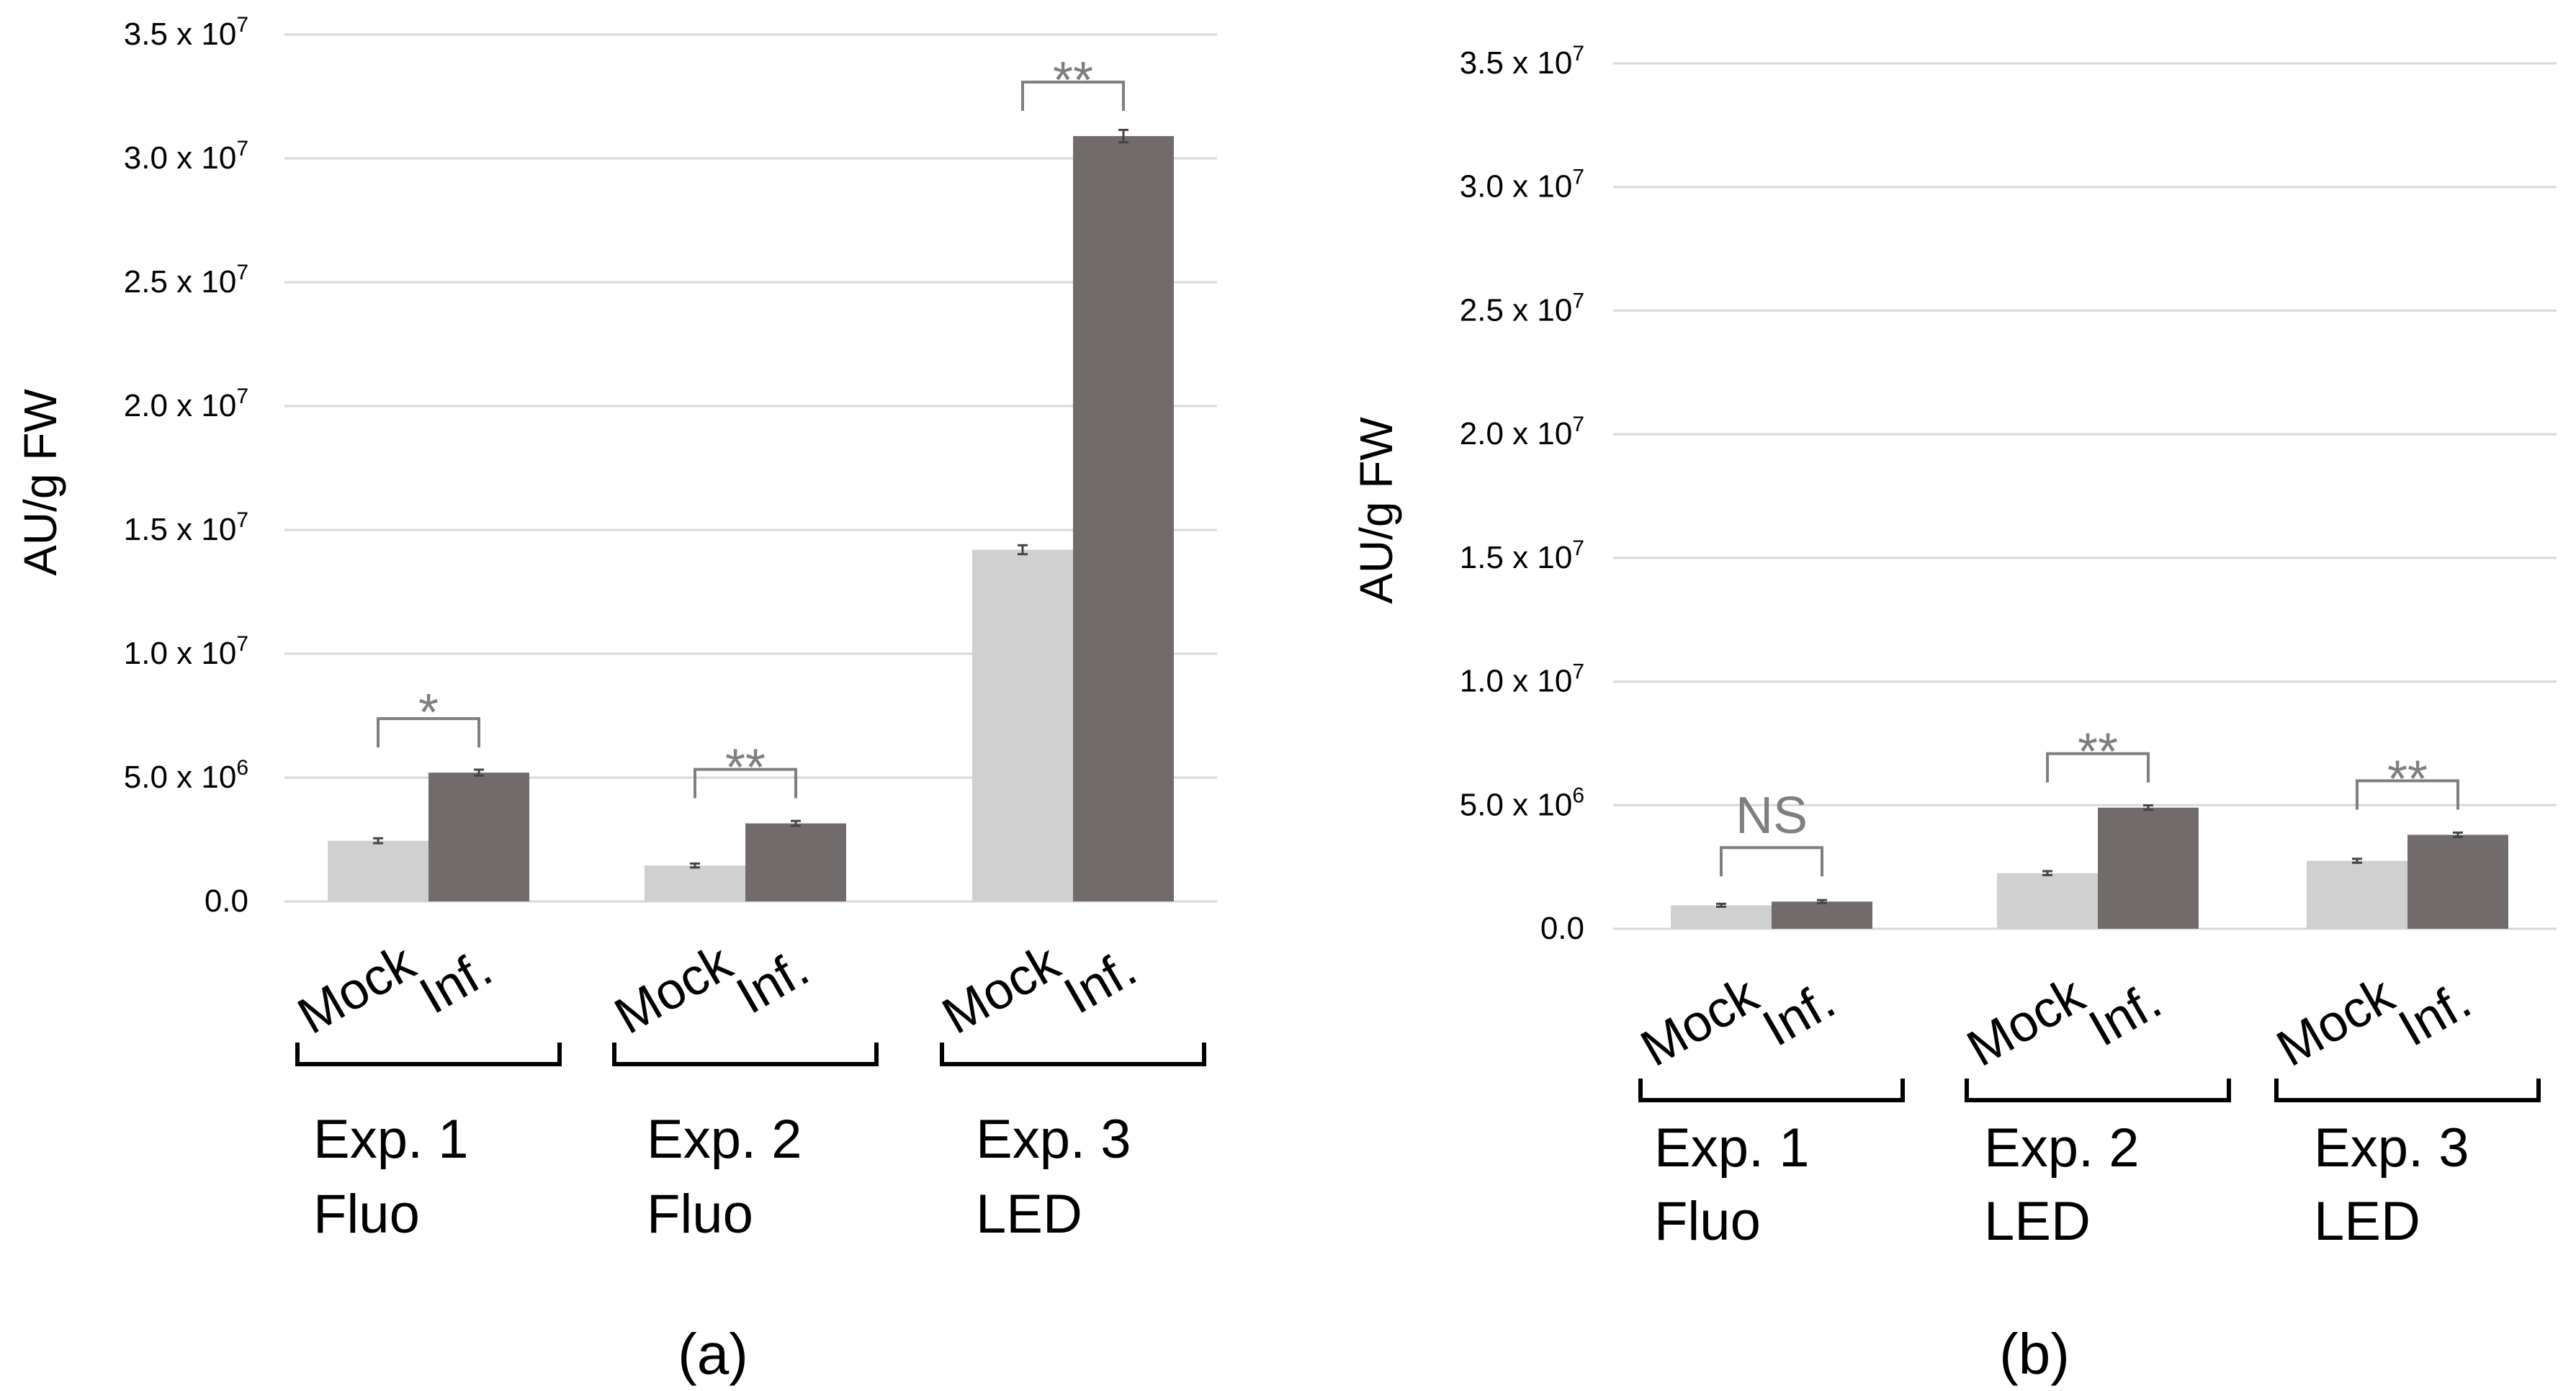 The width and height of the screenshot is (2576, 1391). I want to click on y-tick-label: 1.5 x 10⁷, so click(1522, 555).